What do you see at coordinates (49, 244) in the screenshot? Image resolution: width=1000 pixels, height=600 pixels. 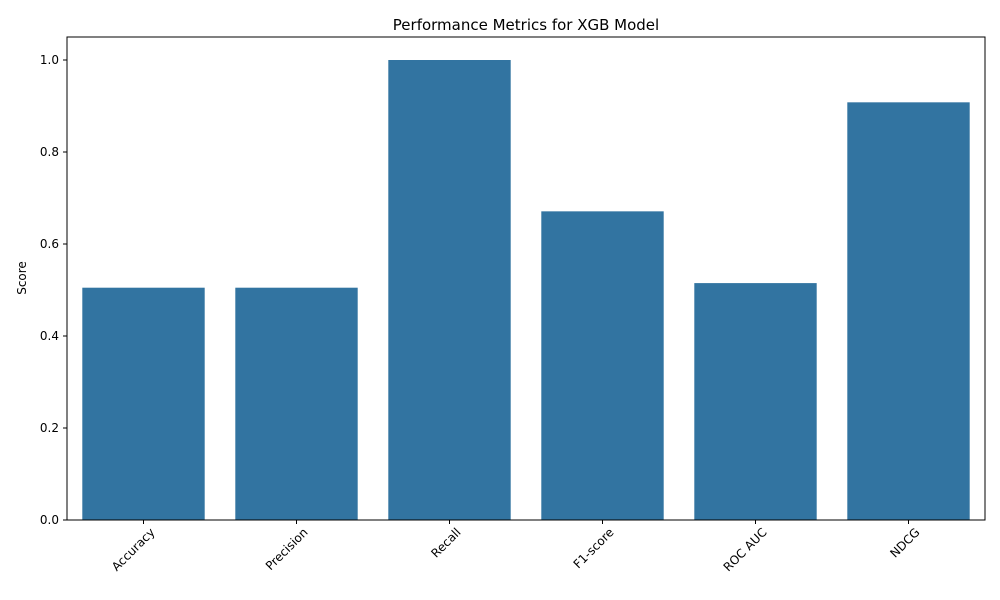 I see `y-tick-label: 0.6` at bounding box center [49, 244].